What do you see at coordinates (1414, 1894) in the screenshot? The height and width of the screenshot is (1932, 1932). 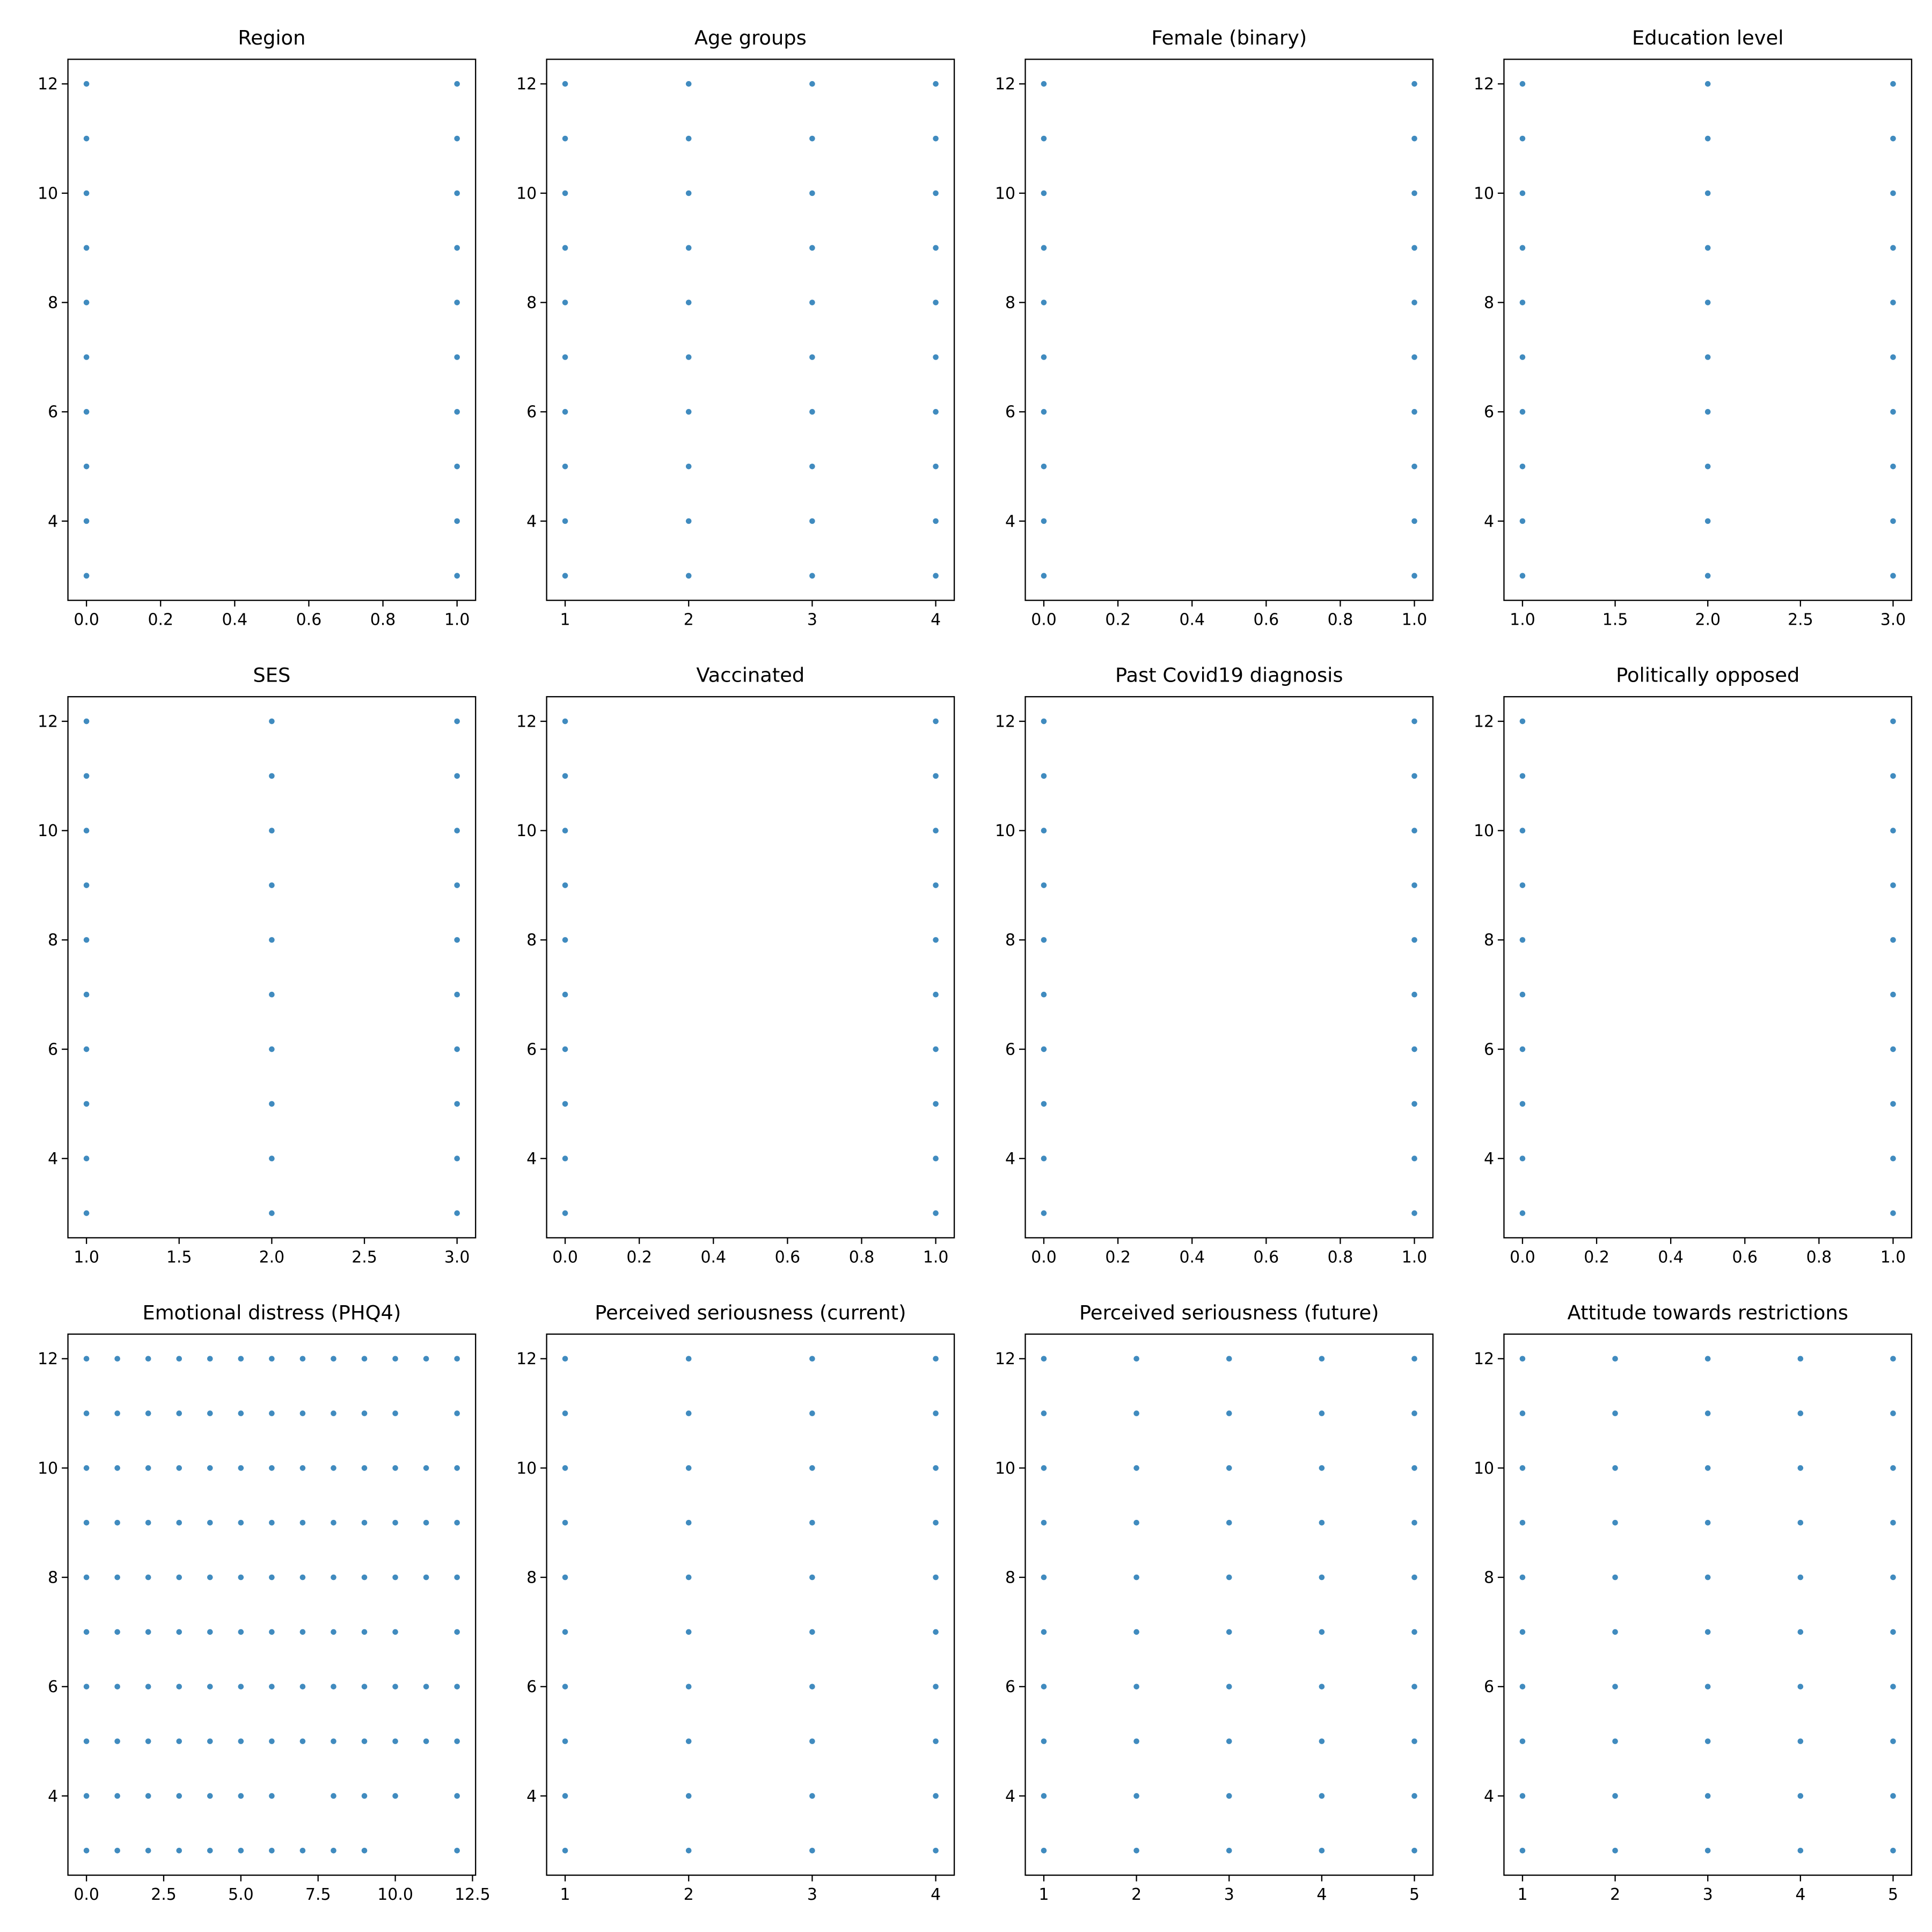 I see `x-tick-label: 5` at bounding box center [1414, 1894].